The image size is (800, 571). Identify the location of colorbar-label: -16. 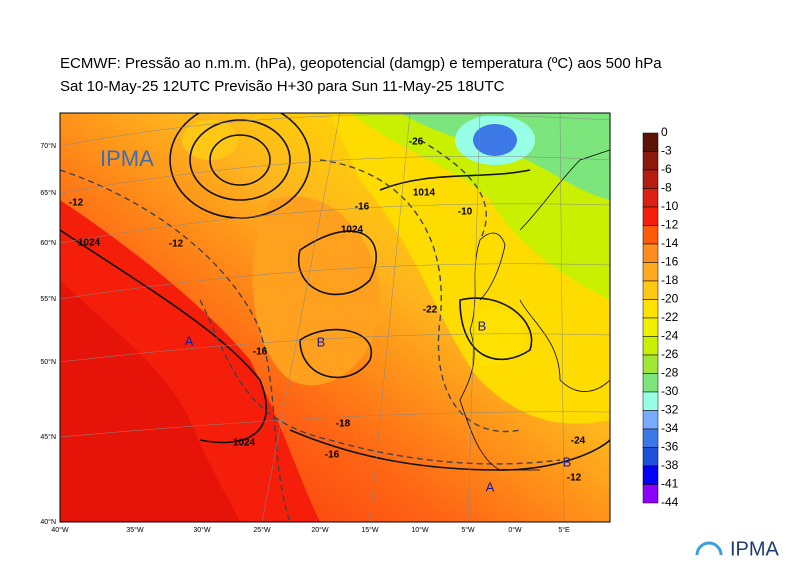
(670, 262).